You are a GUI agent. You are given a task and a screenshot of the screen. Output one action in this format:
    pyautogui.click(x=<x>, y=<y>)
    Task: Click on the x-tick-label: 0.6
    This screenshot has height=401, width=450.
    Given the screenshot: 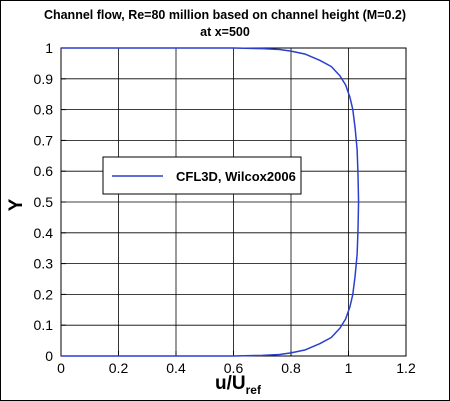 What is the action you would take?
    pyautogui.click(x=234, y=368)
    